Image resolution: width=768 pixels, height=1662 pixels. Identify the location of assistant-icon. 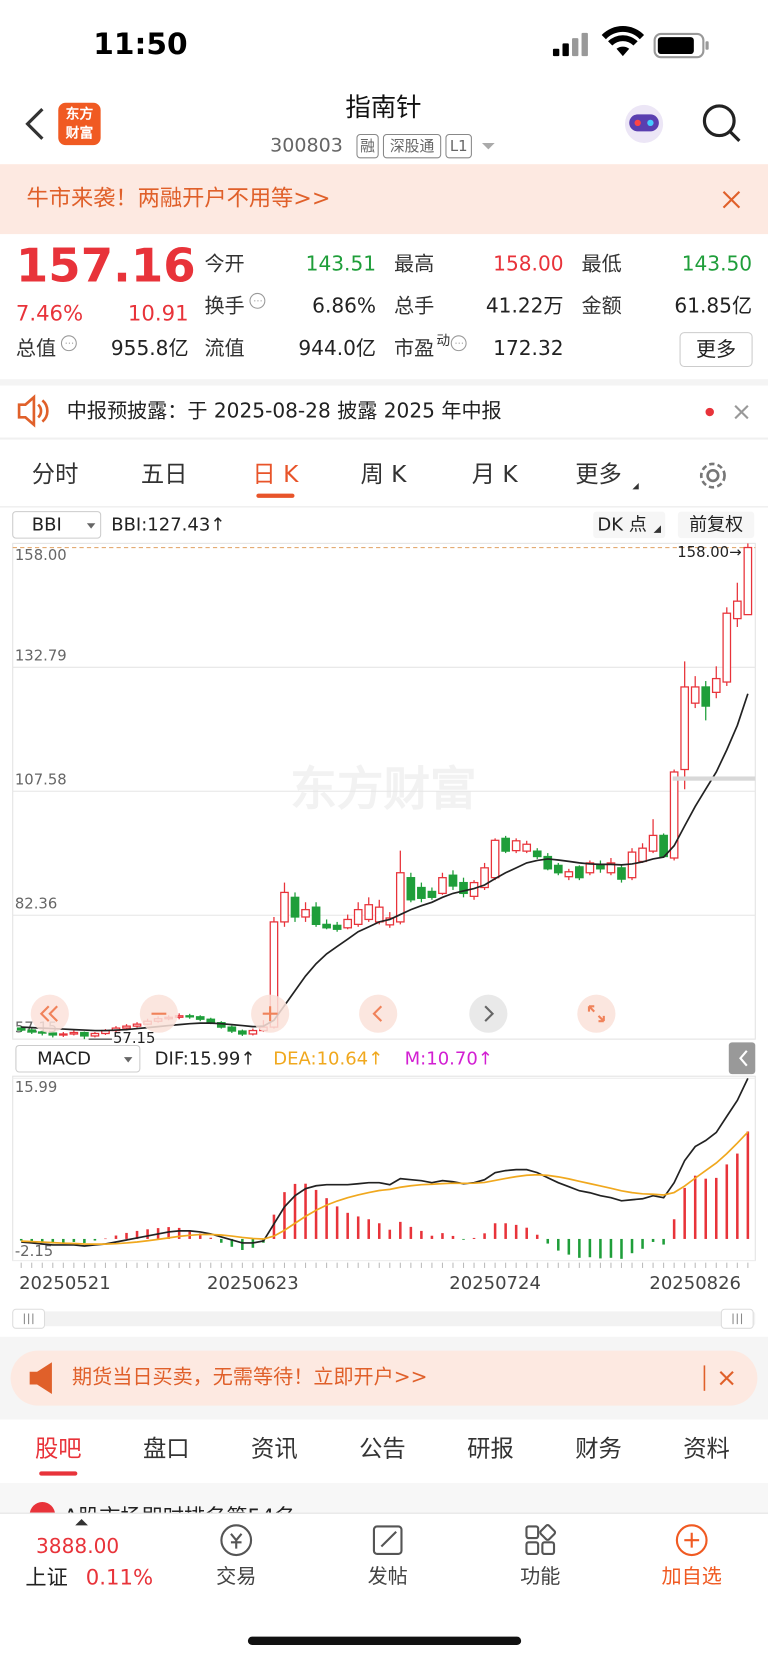
(644, 124).